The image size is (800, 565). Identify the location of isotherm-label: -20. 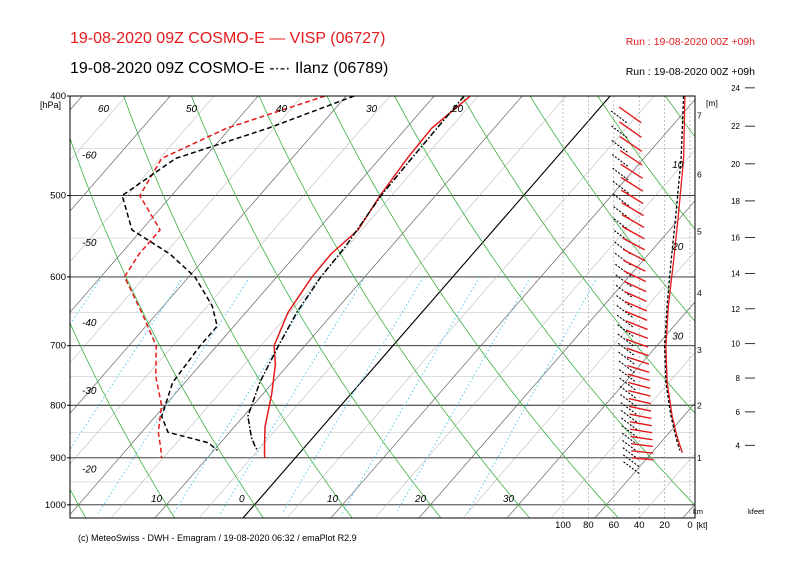
(89, 469).